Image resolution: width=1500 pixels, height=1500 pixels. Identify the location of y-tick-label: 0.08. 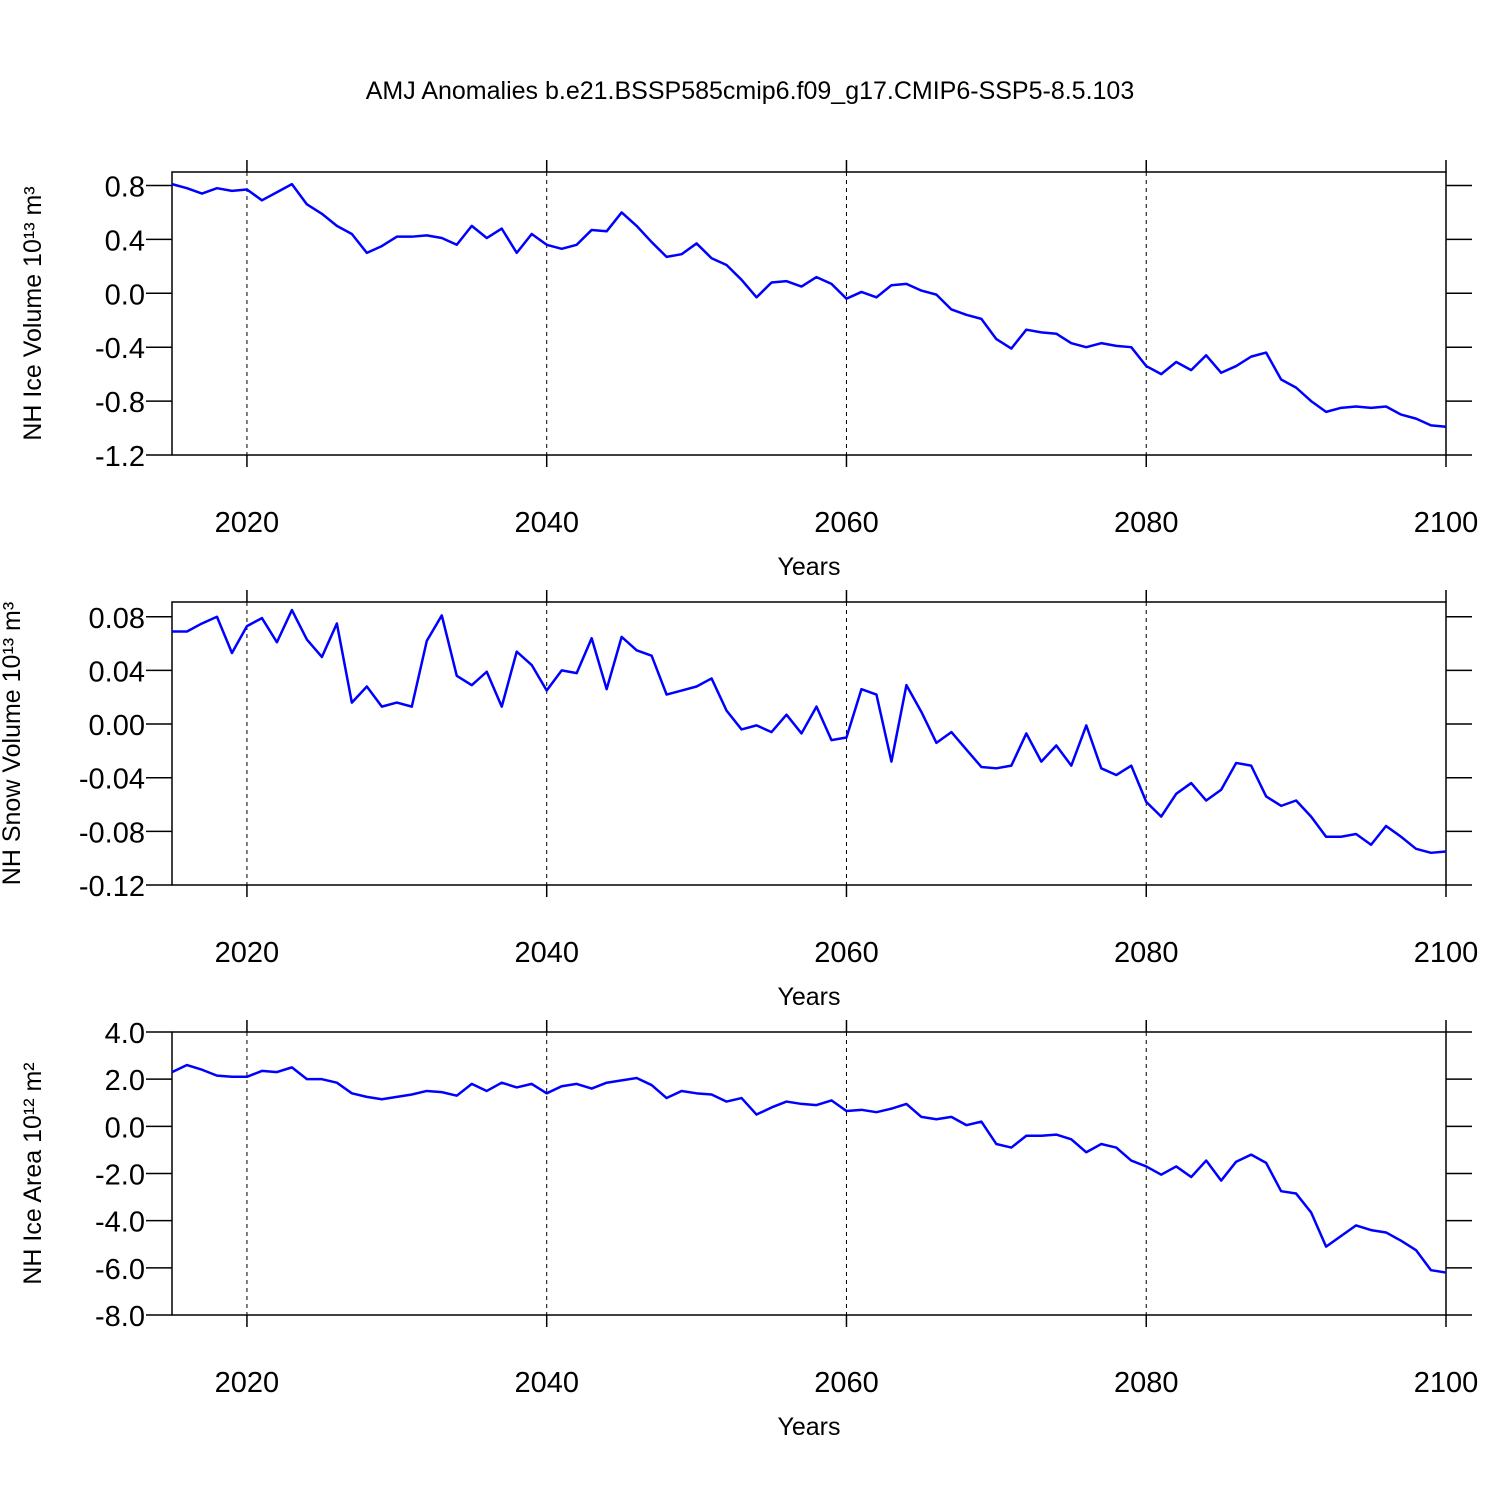
(117, 619).